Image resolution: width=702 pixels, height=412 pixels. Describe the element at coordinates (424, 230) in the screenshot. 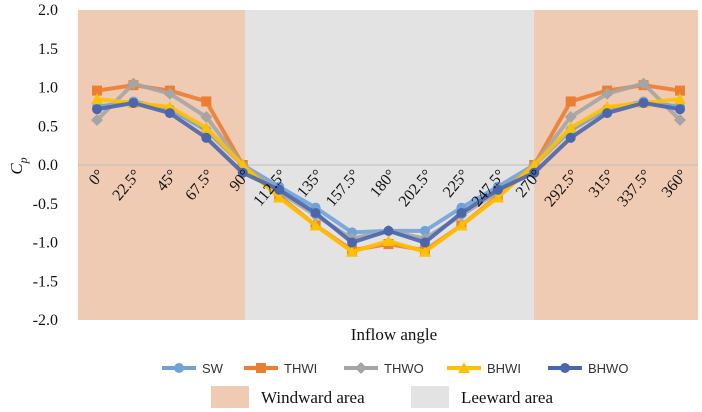

I see `point-sw` at that location.